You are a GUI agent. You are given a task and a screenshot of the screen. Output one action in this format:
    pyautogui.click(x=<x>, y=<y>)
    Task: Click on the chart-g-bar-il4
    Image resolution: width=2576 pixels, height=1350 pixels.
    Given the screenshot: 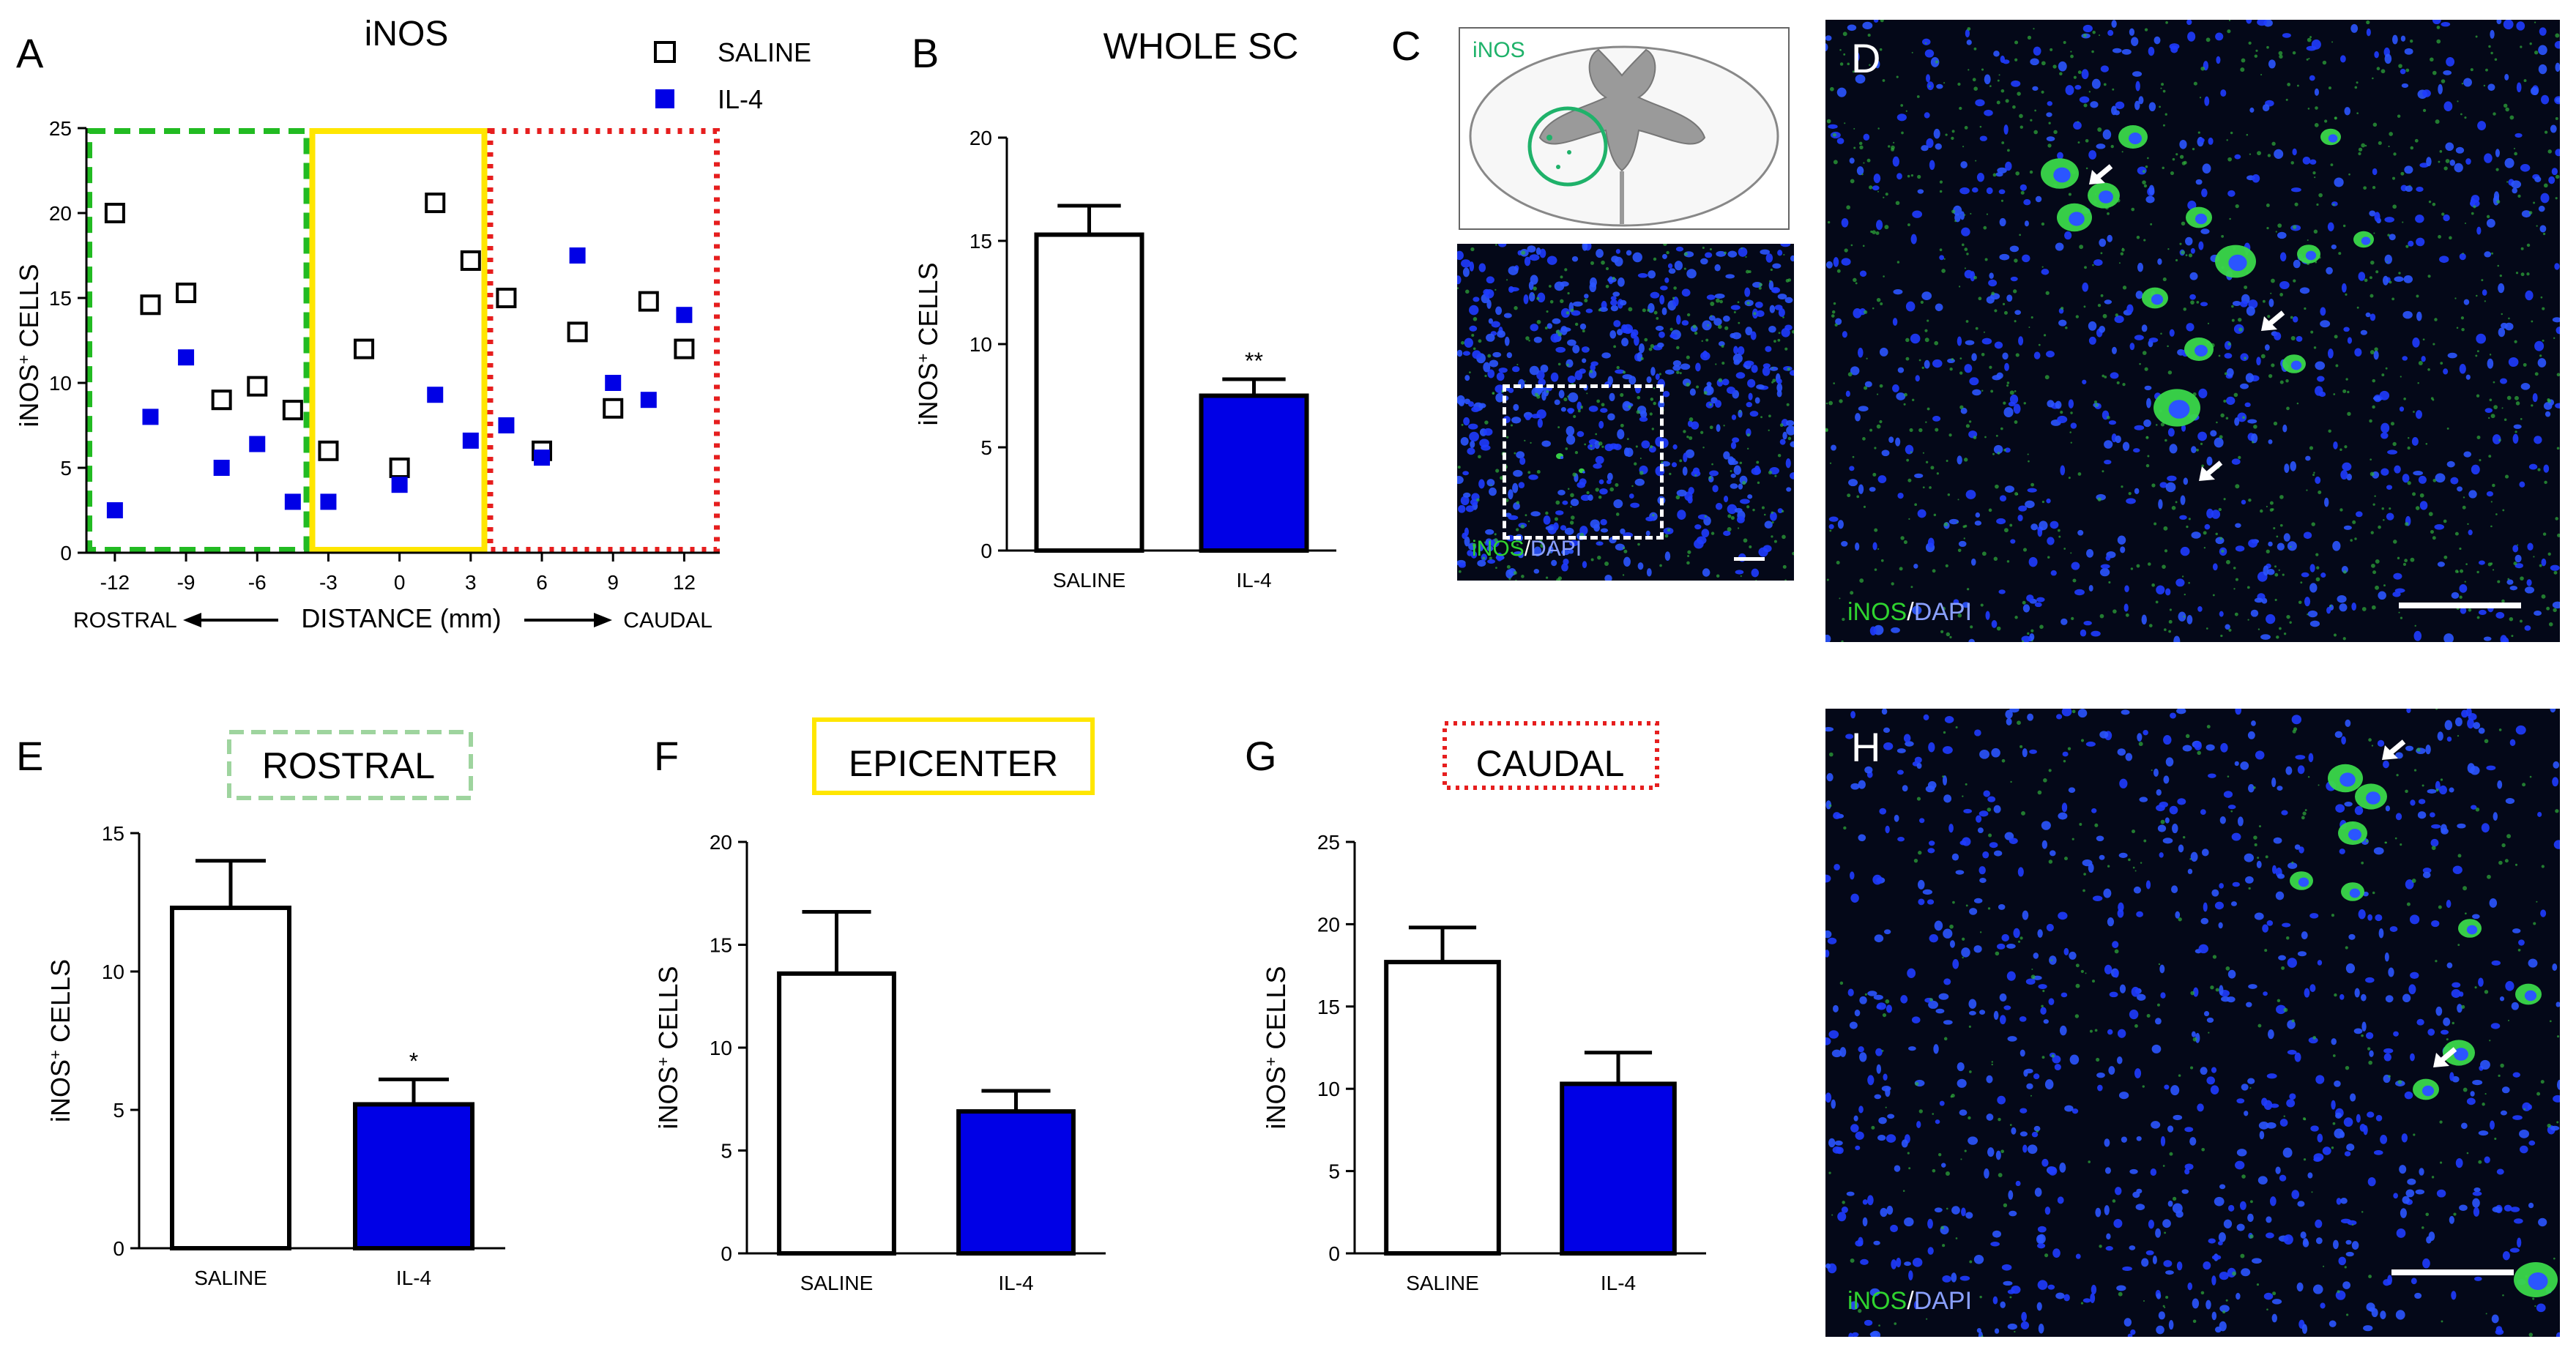 What is the action you would take?
    pyautogui.click(x=1618, y=1168)
    